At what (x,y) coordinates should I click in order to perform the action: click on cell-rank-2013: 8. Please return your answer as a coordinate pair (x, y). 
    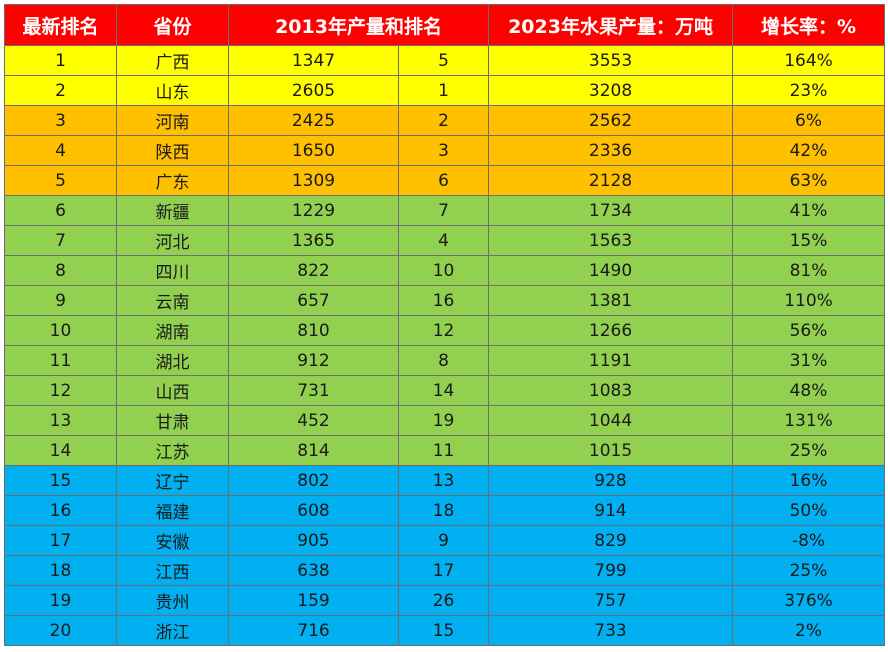
    Looking at the image, I should click on (443, 360).